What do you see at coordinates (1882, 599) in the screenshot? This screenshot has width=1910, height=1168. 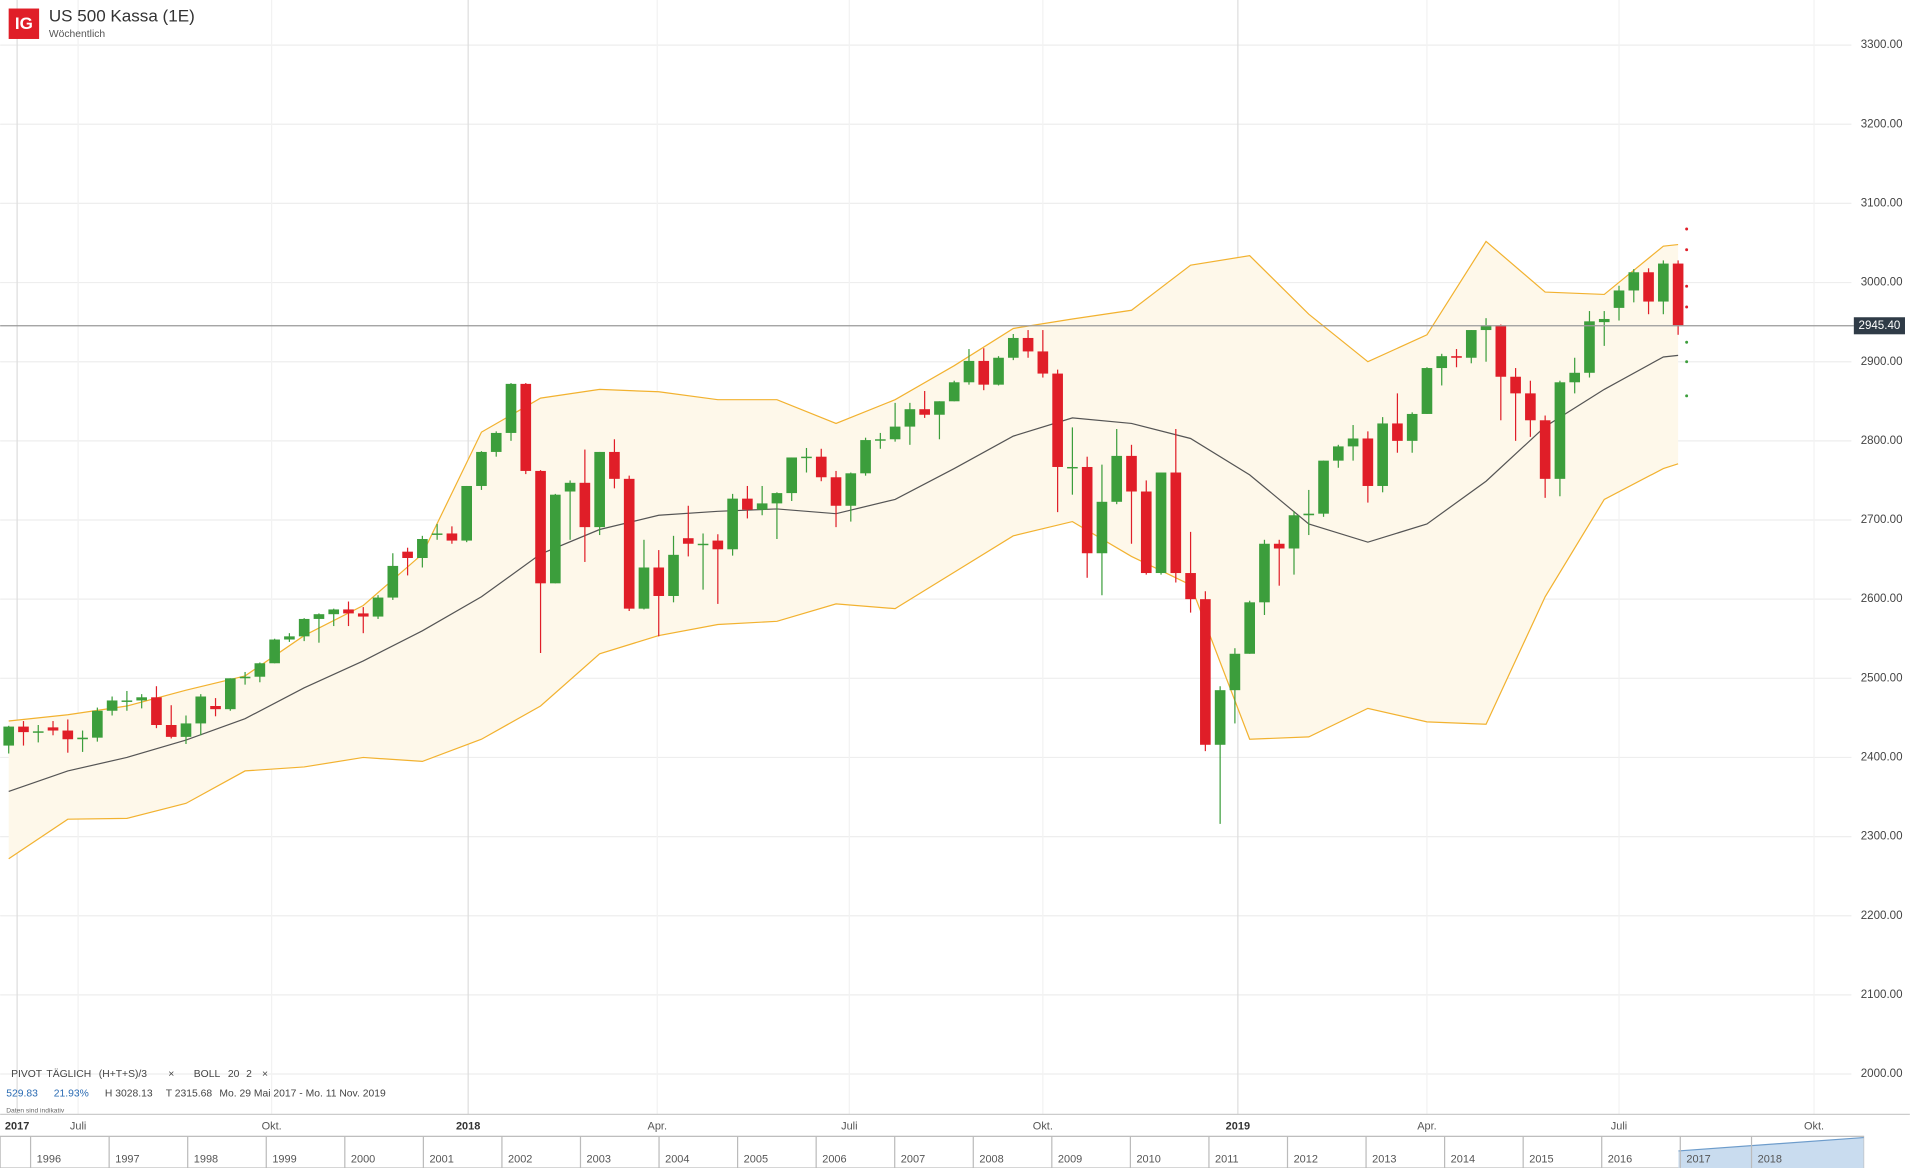 I see `y-tick-label: 2600.00` at bounding box center [1882, 599].